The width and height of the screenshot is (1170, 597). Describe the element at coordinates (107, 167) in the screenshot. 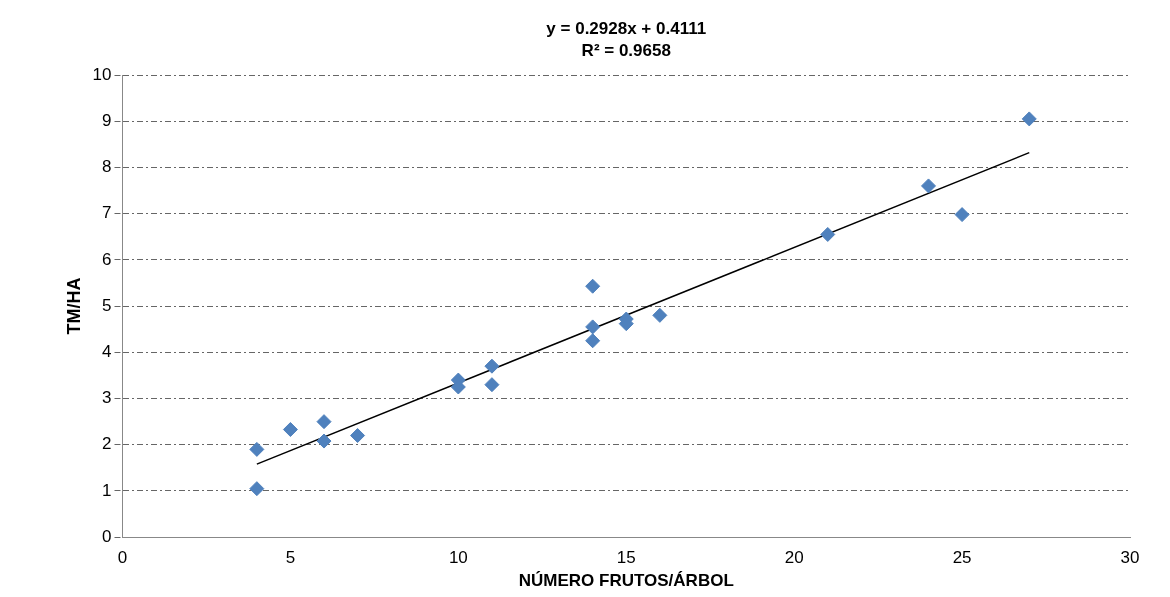

I see `y-tick-label: 8` at that location.